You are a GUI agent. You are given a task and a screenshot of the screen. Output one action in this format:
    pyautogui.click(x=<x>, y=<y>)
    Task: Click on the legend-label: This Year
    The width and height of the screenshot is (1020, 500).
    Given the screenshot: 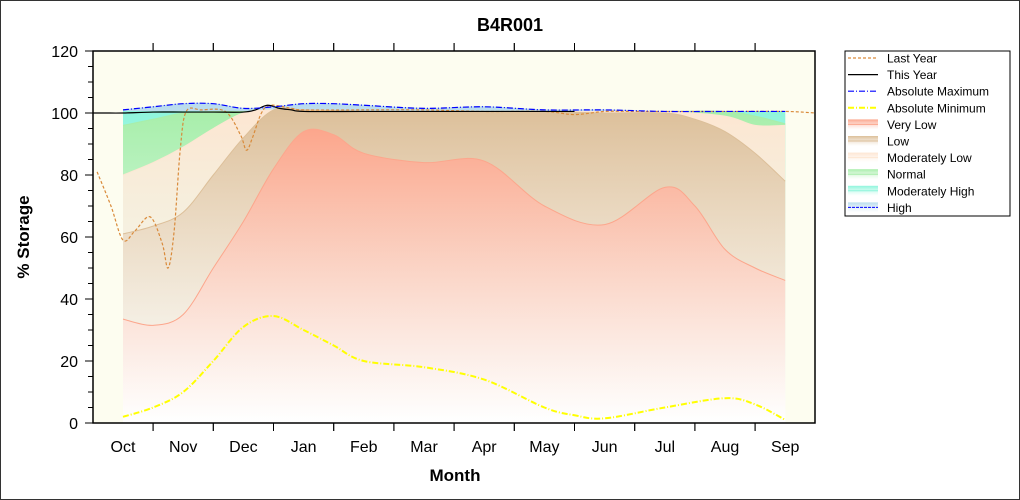 What is the action you would take?
    pyautogui.click(x=912, y=75)
    